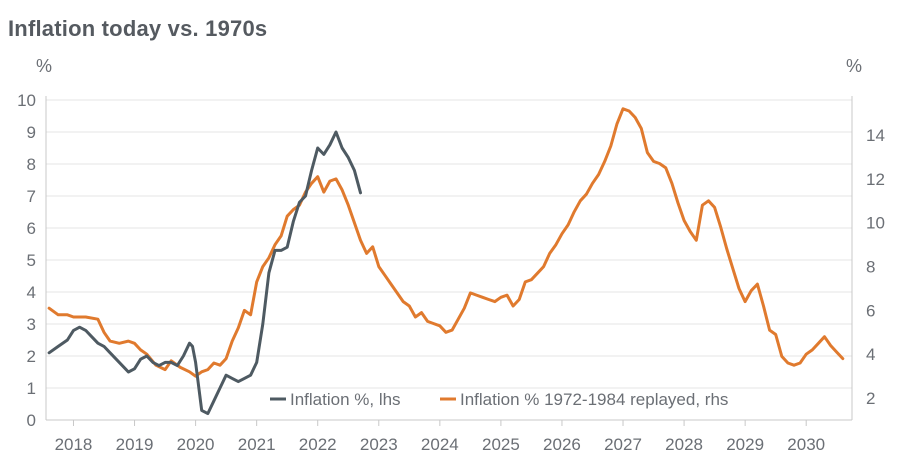 The height and width of the screenshot is (470, 900). Describe the element at coordinates (854, 66) in the screenshot. I see `right-axis-unit: %` at that location.